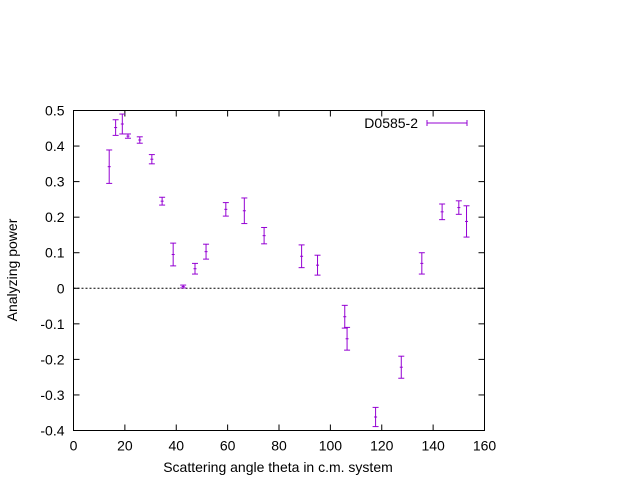 The width and height of the screenshot is (640, 480). I want to click on x-tick-label: 100, so click(331, 446).